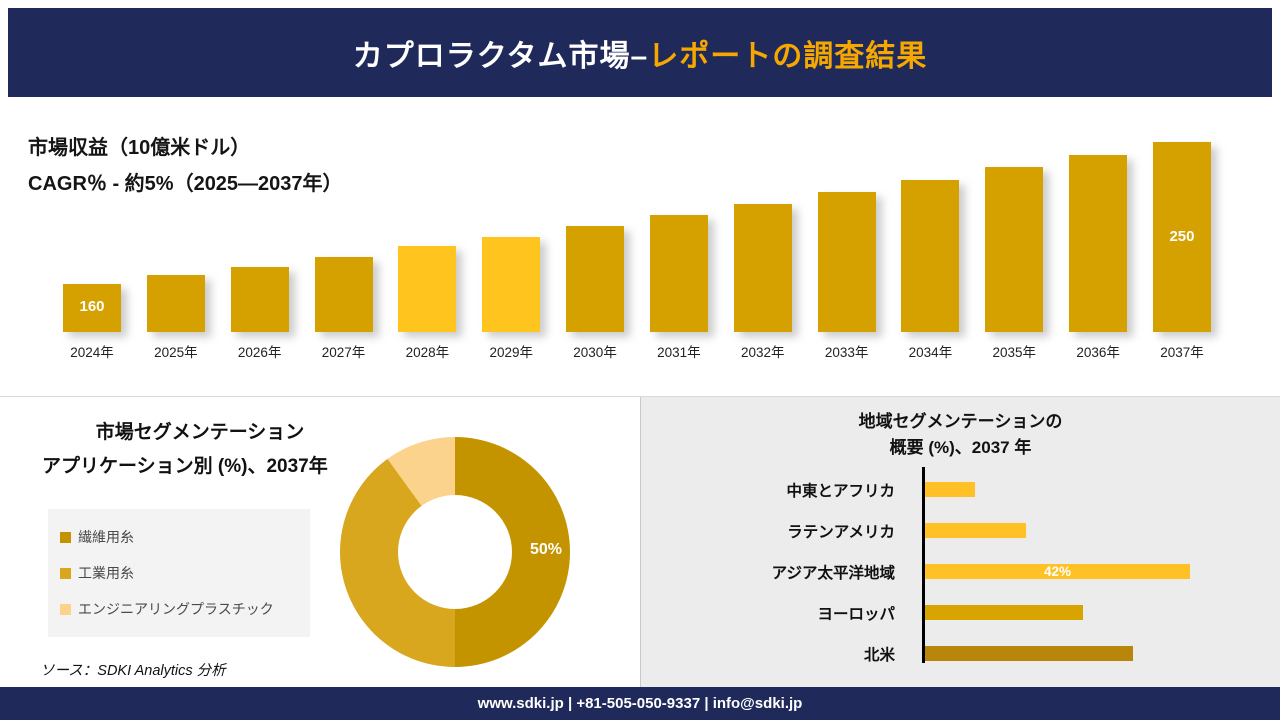 The width and height of the screenshot is (1280, 720). What do you see at coordinates (856, 614) in the screenshot?
I see `region-label: ヨーロッパ` at bounding box center [856, 614].